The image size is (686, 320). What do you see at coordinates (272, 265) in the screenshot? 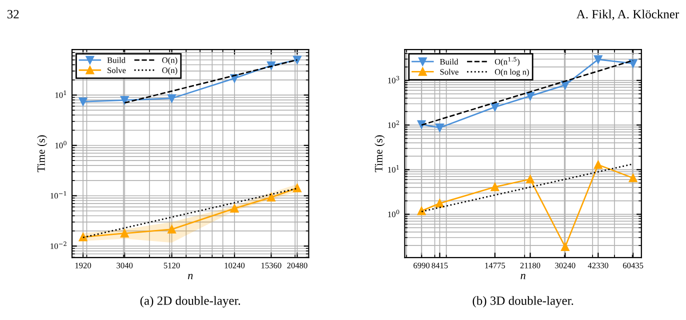
I see `x-tick-label: 15360` at bounding box center [272, 265].